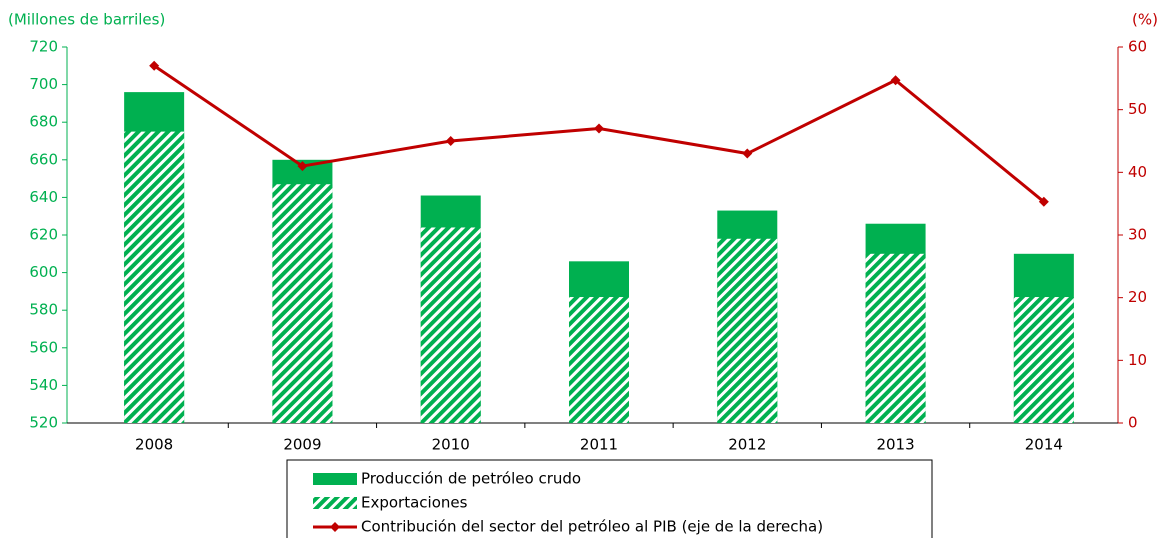 This screenshot has width=1166, height=538. I want to click on x-tick-label: 2011, so click(599, 445).